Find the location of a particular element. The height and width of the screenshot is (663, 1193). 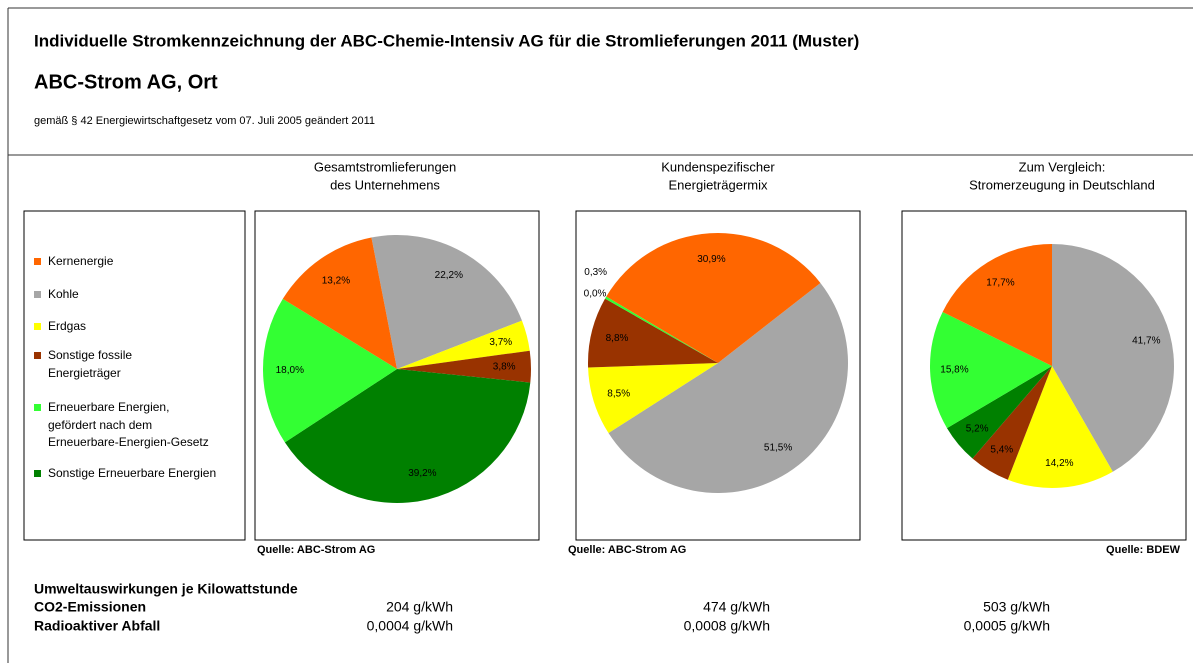

data-label: 8,8% is located at coordinates (617, 338).